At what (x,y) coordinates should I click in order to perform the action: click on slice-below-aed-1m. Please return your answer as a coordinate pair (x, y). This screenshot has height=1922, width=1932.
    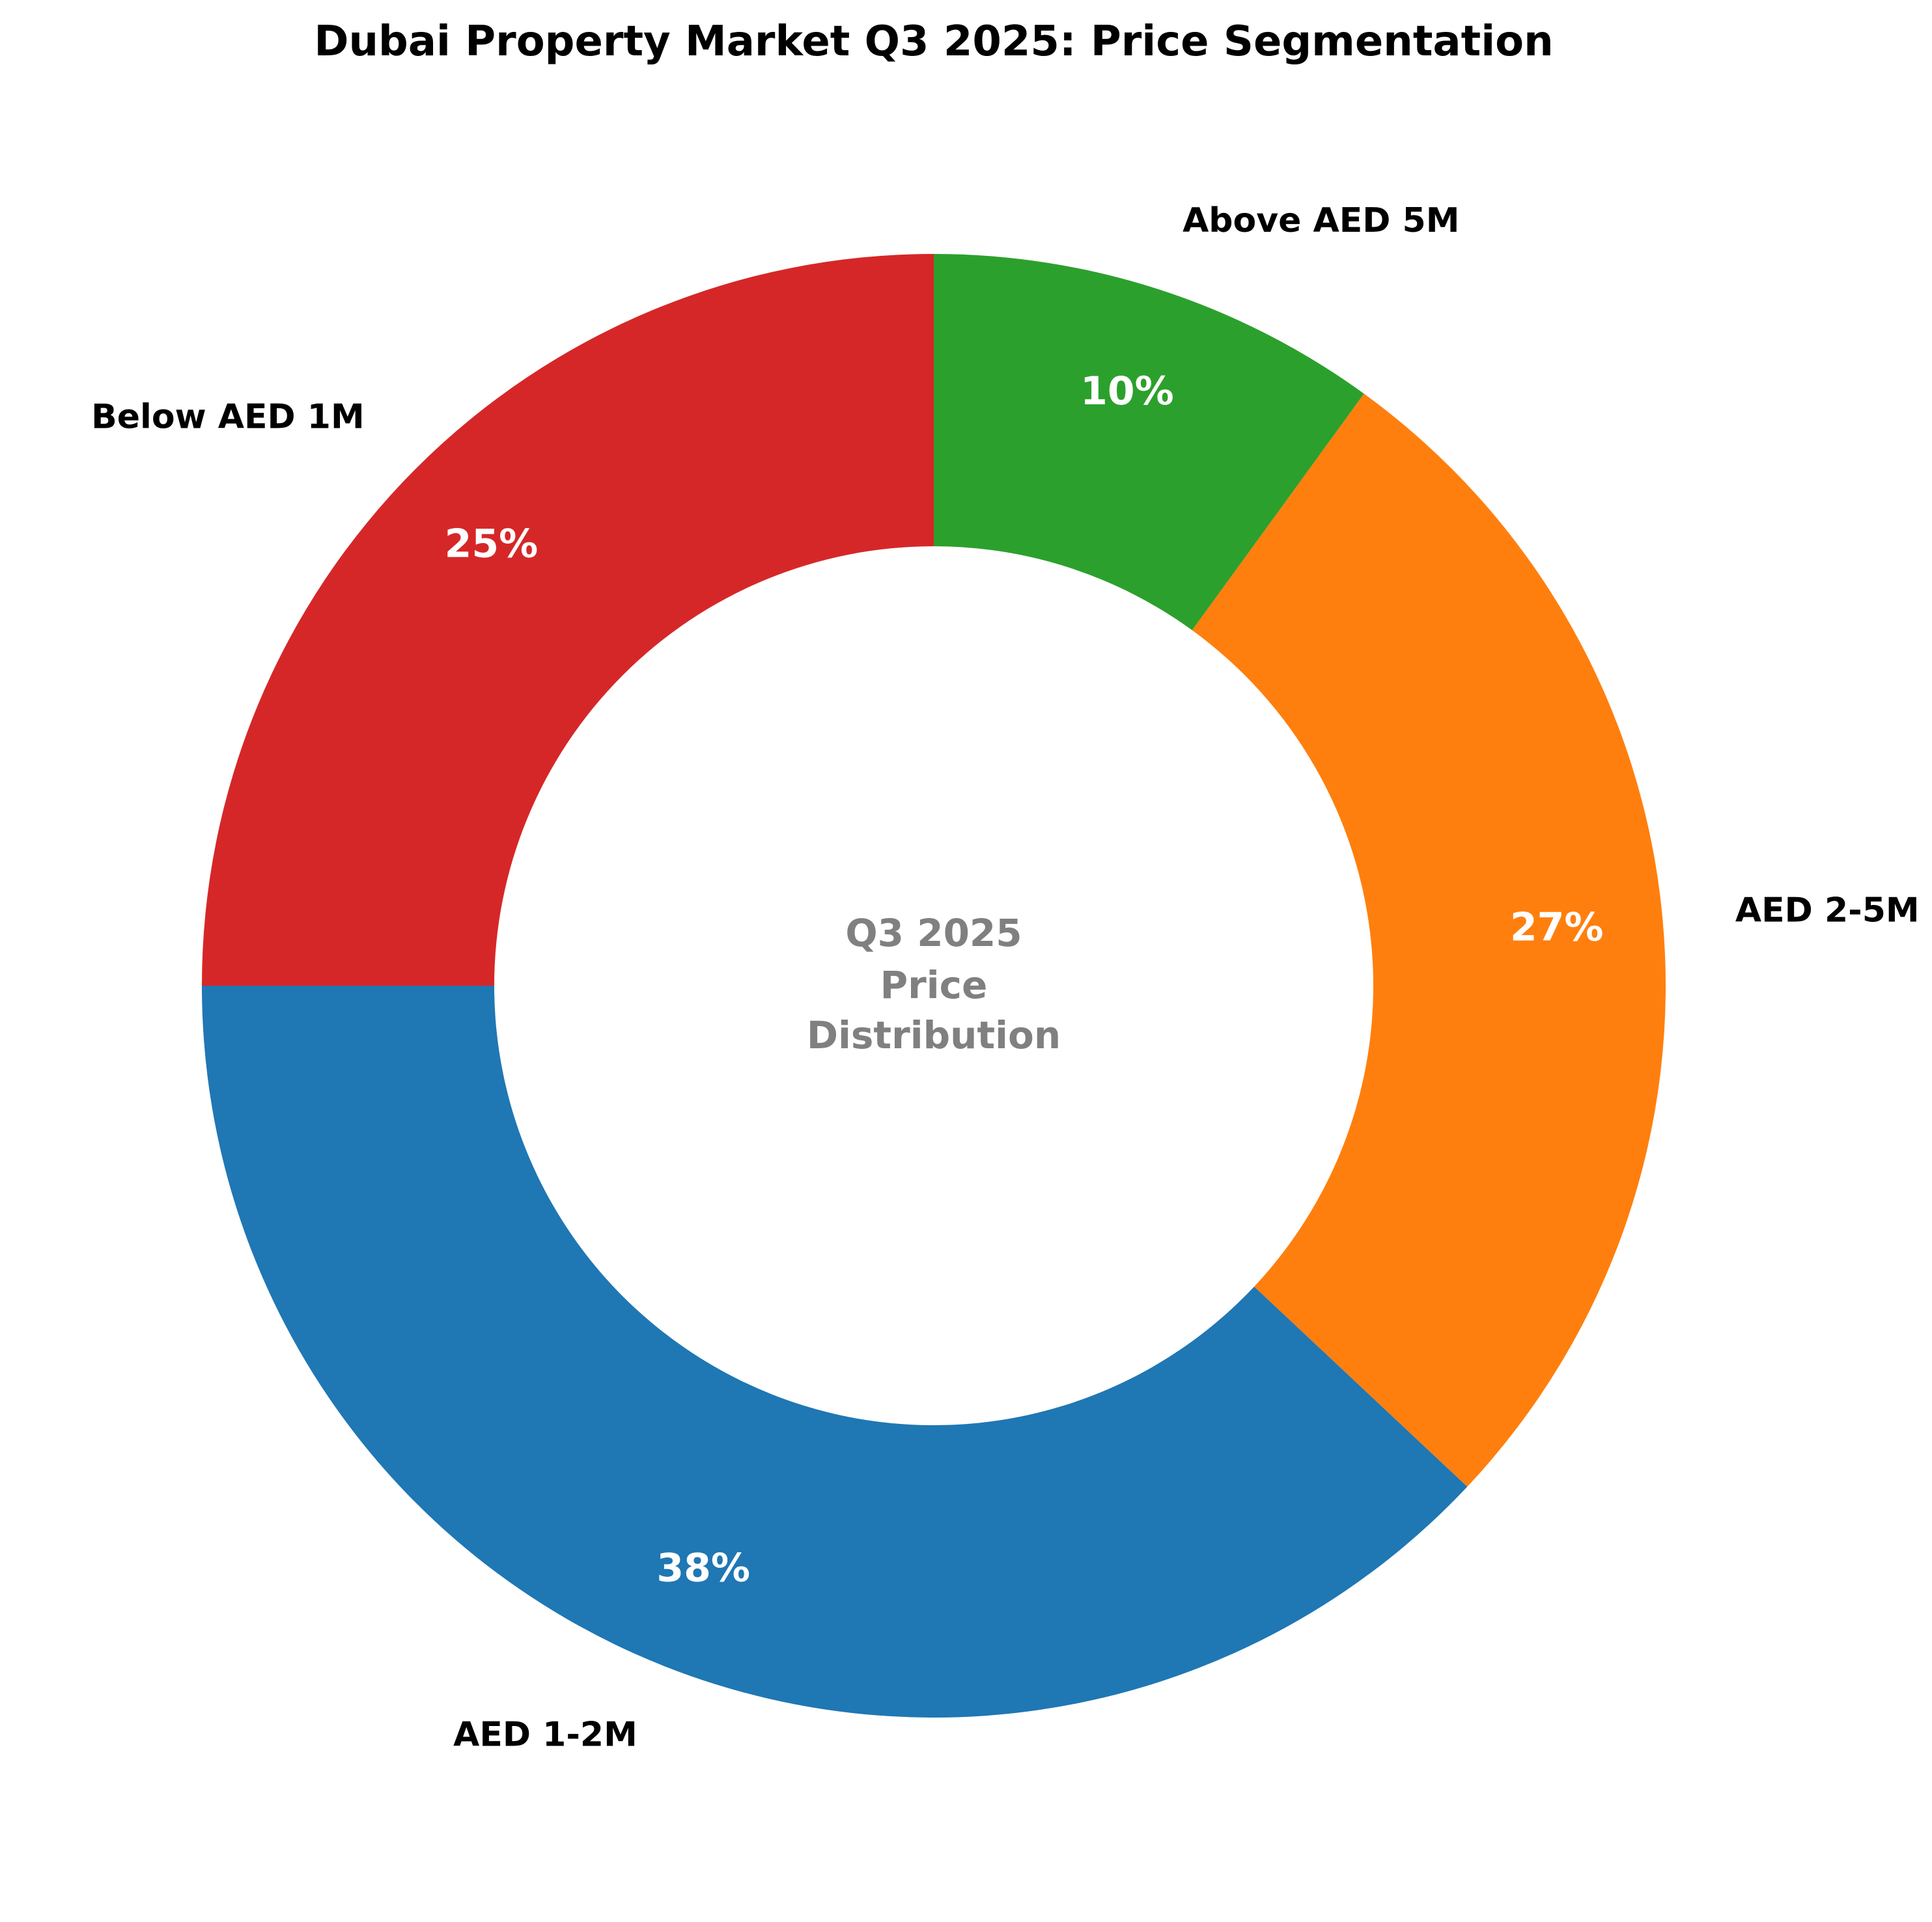
    Looking at the image, I should click on (568, 620).